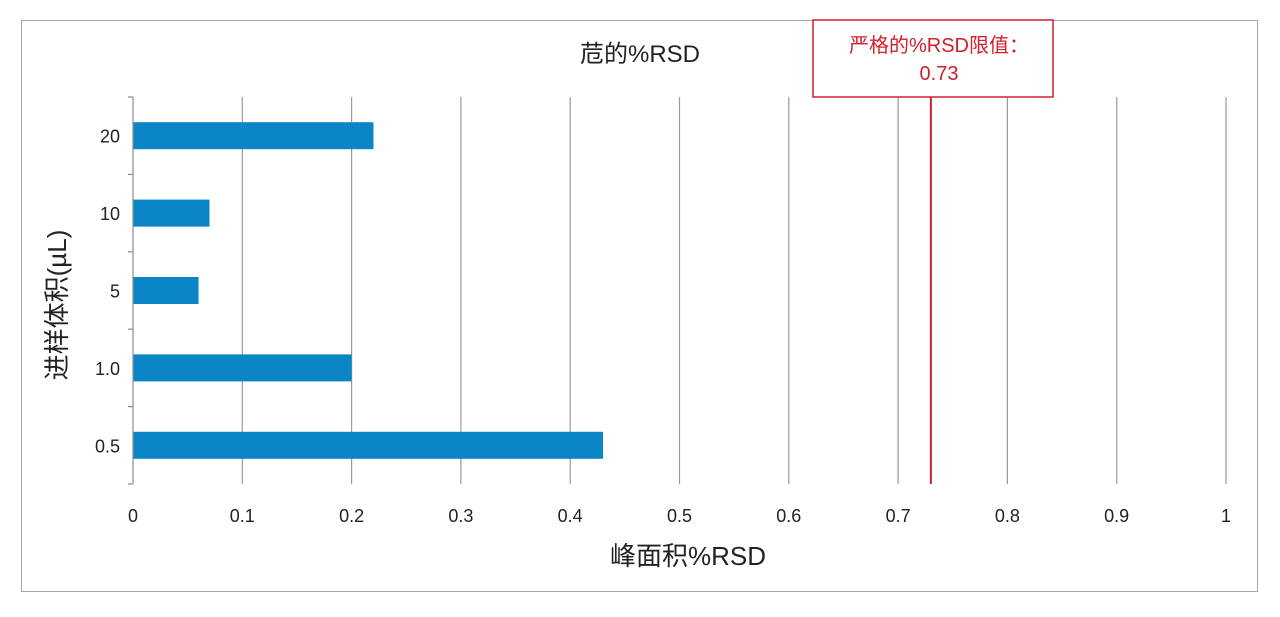 Image resolution: width=1280 pixels, height=617 pixels. I want to click on x-tick-label: 0, so click(133, 516).